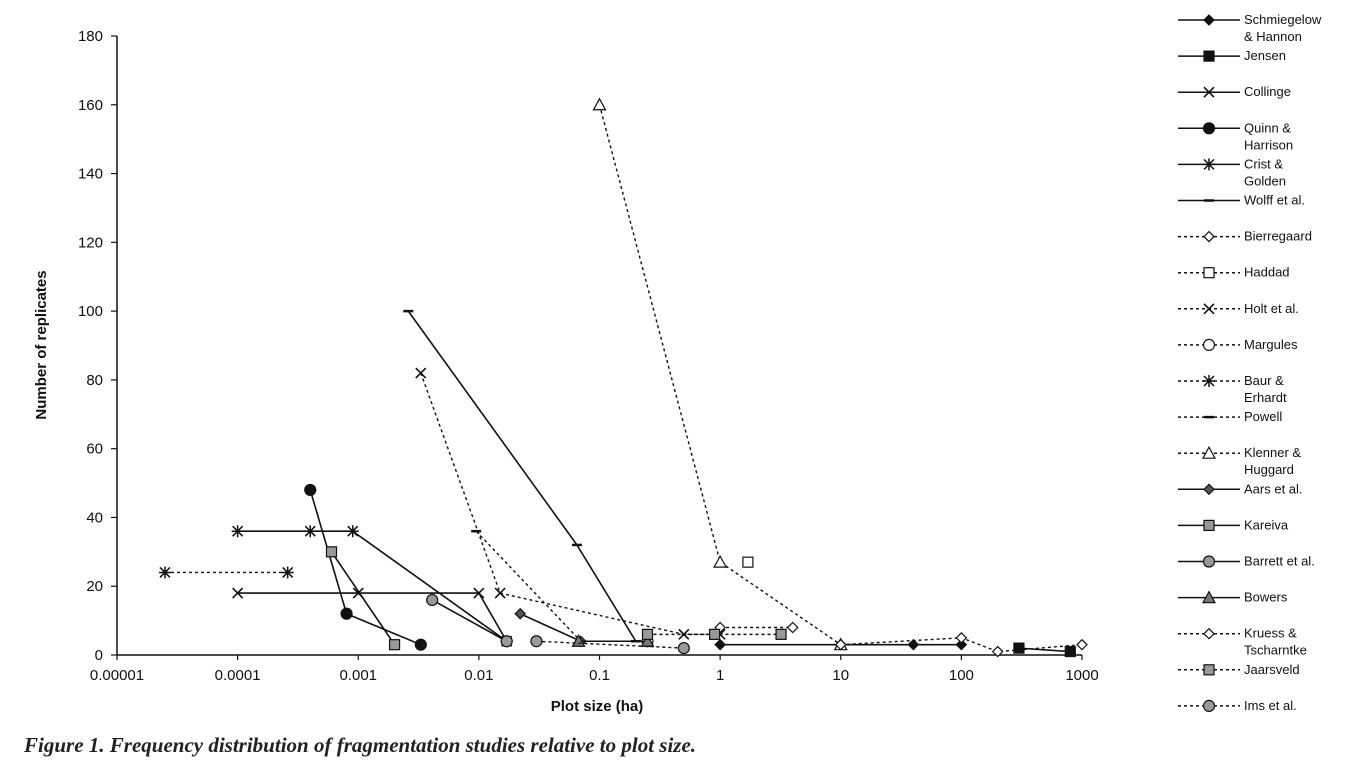  What do you see at coordinates (1270, 633) in the screenshot?
I see `legend-label: Kruess &` at bounding box center [1270, 633].